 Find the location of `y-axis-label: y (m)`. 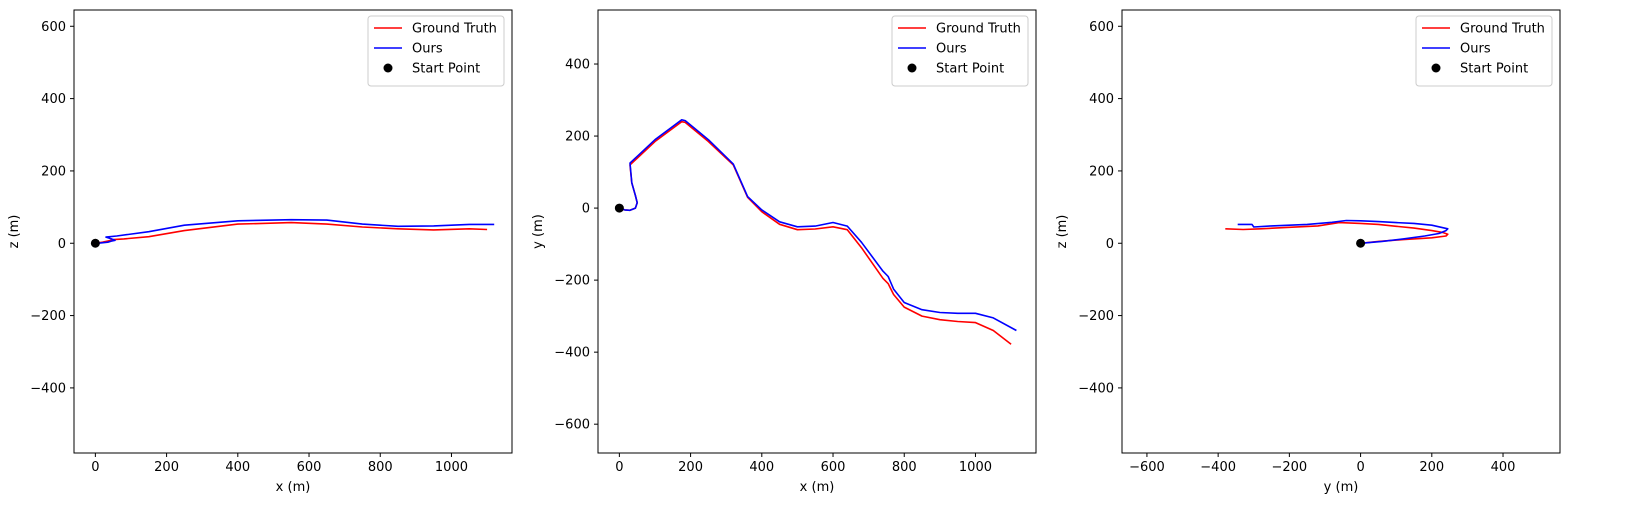

y-axis-label: y (m) is located at coordinates (538, 231).